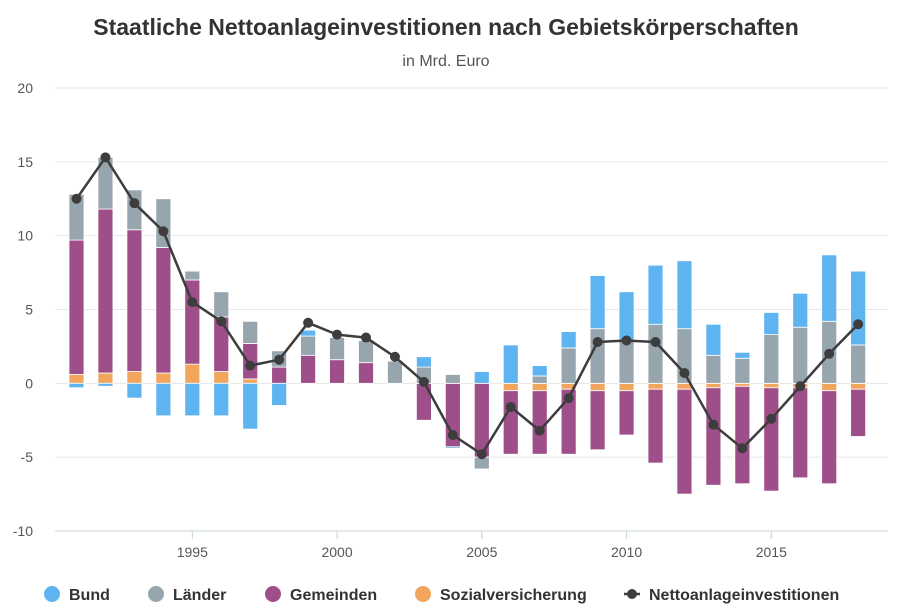 The image size is (902, 605). I want to click on bar-sozialversicherung-2010, so click(626, 387).